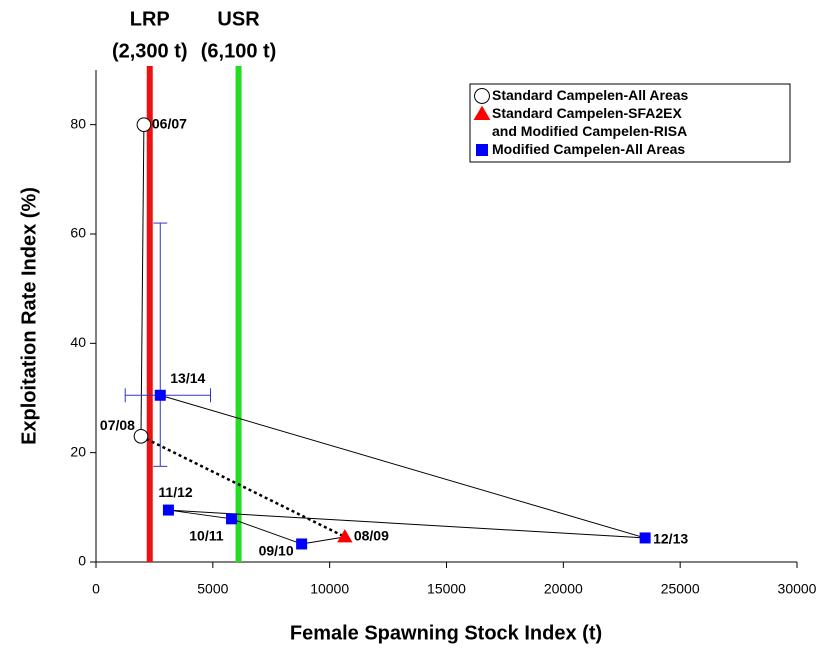 This screenshot has height=654, width=824. What do you see at coordinates (82, 561) in the screenshot?
I see `y-tick-label: 0` at bounding box center [82, 561].